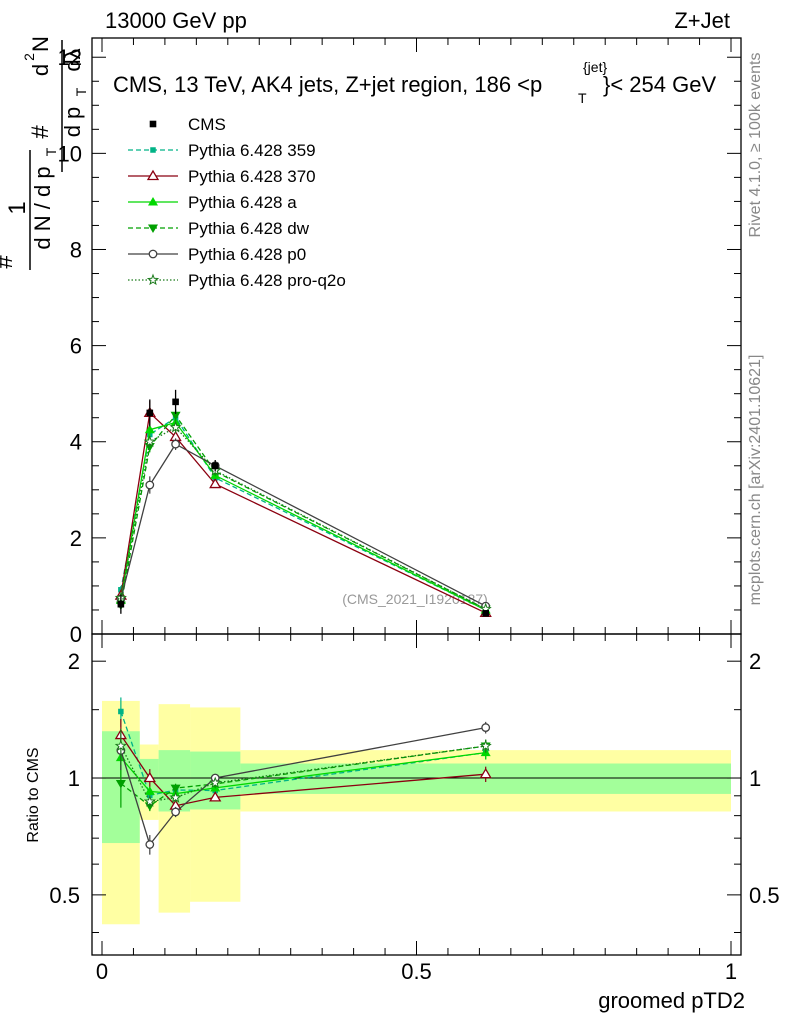  I want to click on legend-label-pythia-6-428-p0: Pythia 6.428 p0, so click(247, 254).